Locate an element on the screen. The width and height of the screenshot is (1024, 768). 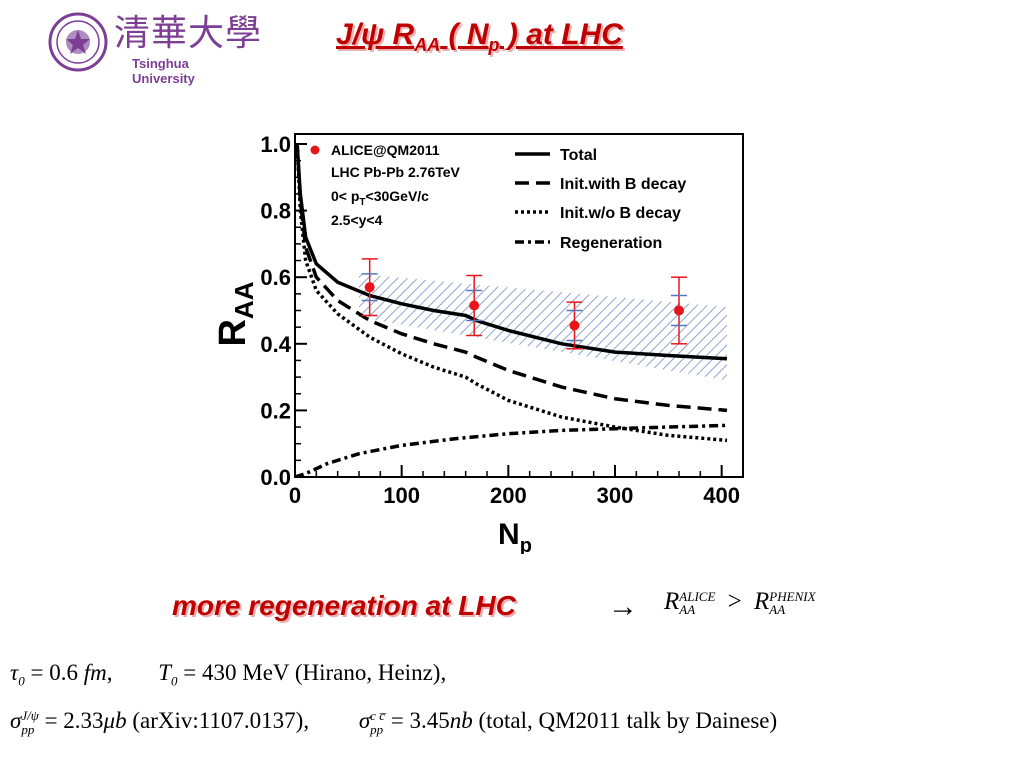
y-axis-label: RAA is located at coordinates (235, 313).